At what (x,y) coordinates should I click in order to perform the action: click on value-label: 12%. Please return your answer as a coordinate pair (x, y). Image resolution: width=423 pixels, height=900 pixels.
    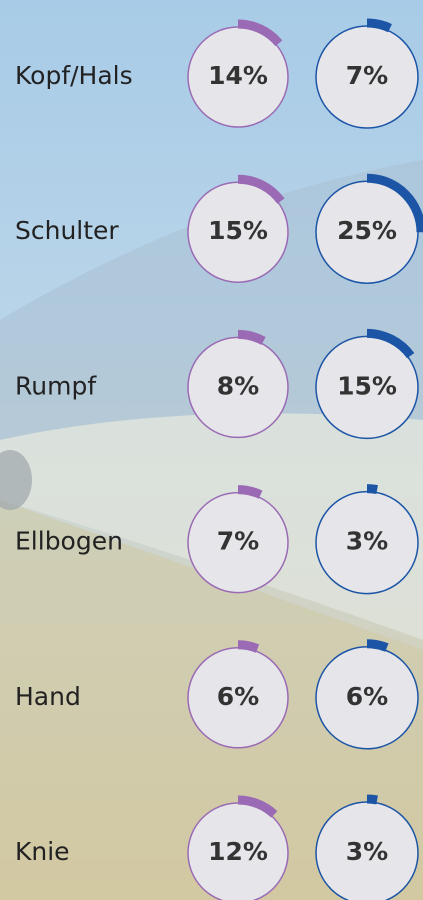
    Looking at the image, I should click on (238, 851).